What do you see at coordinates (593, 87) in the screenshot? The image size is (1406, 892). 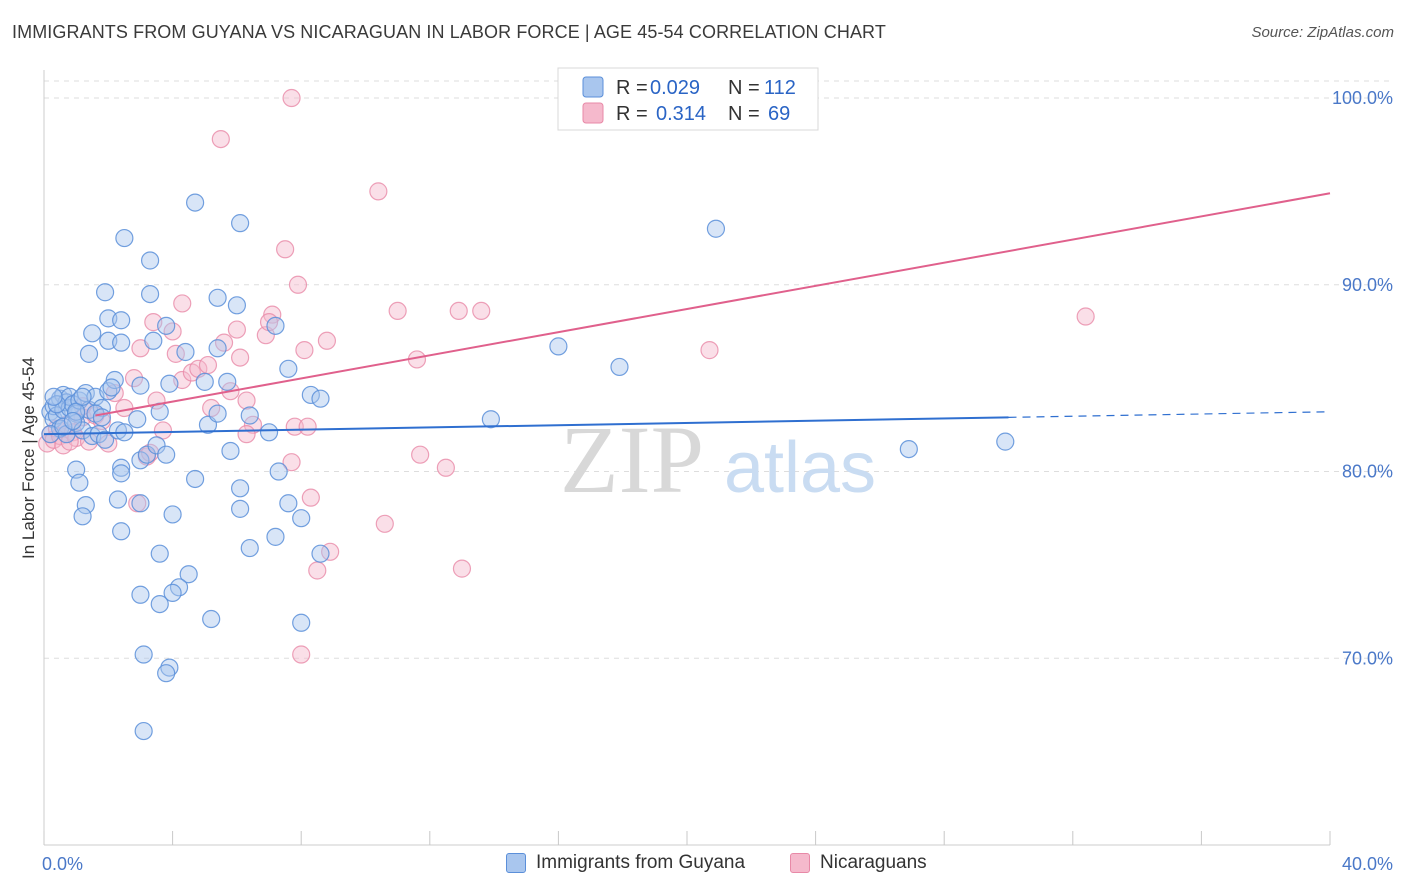 I see `legend-swatch-guyana` at bounding box center [593, 87].